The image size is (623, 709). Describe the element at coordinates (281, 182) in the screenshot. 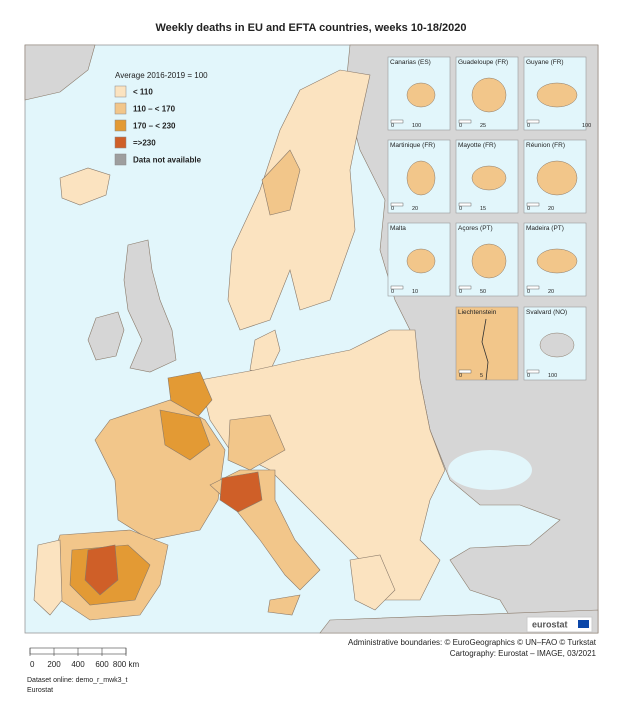

I see `sweden-north` at that location.